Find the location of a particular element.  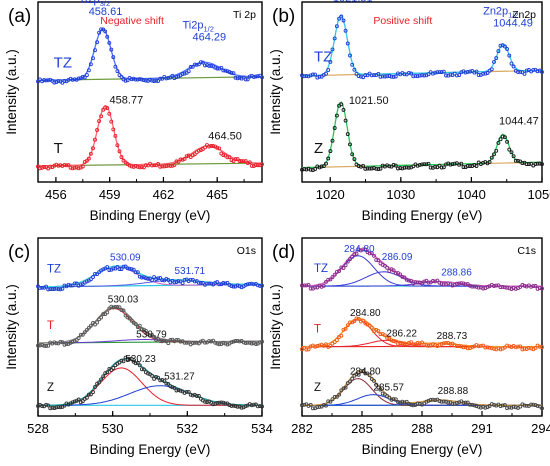

y-axis-label: Intensity (a.u.) is located at coordinates (11, 92).